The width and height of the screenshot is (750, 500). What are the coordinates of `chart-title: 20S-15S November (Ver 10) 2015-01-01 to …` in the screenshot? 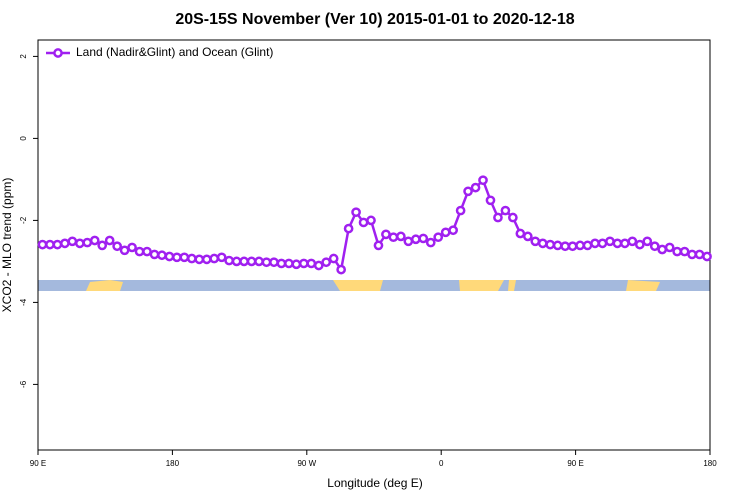 It's located at (374, 19).